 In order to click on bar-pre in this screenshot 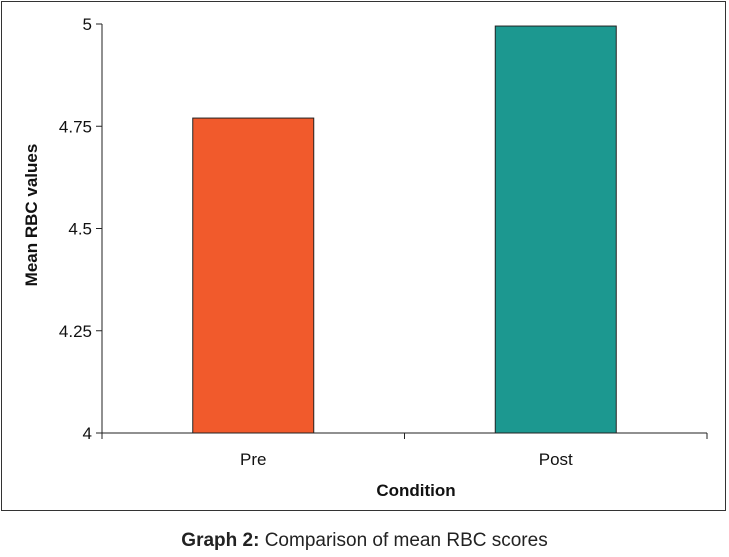, I will do `click(253, 275)`.